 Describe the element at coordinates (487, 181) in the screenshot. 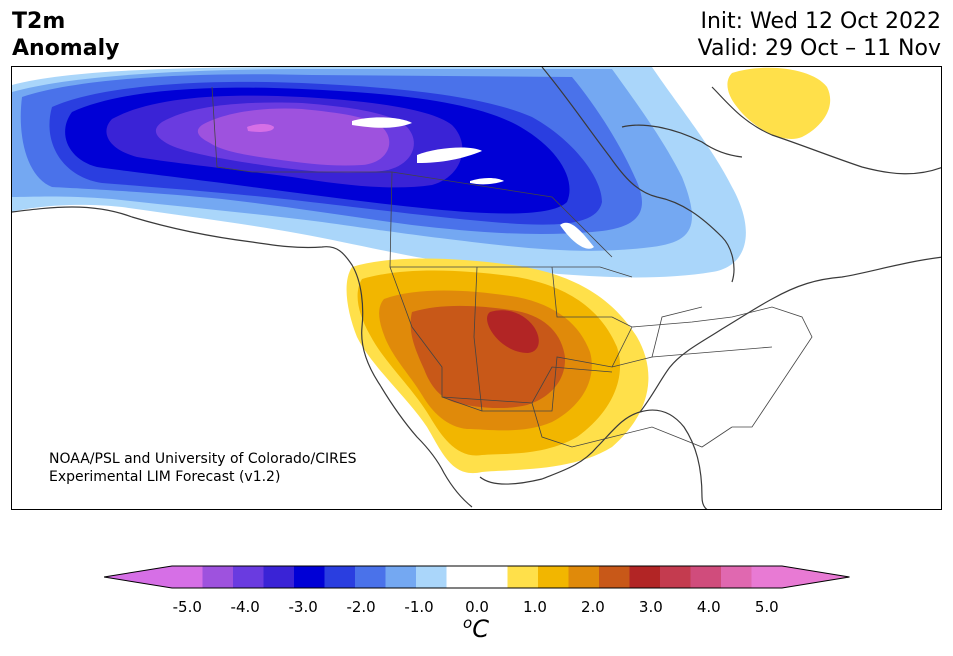

I see `lake-winnipeg-shape` at that location.